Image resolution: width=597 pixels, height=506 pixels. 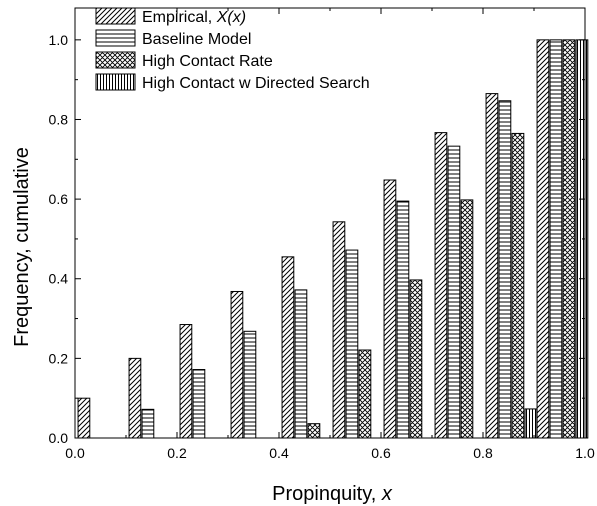 I want to click on y-tick-label: 1.0, so click(x=59, y=40).